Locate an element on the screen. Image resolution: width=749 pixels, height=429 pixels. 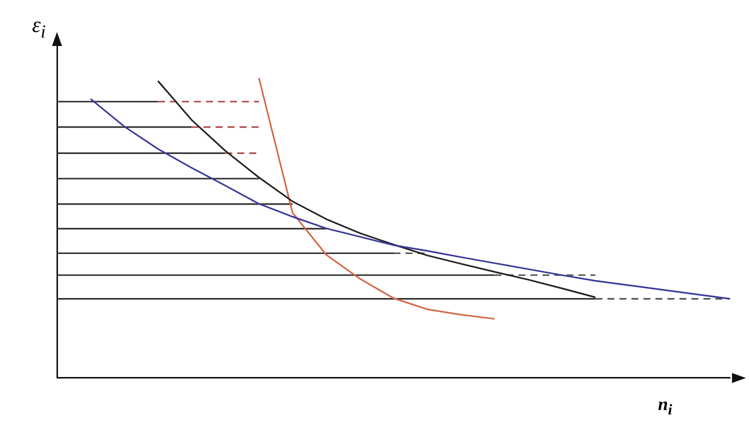
x-axis-title: n$_{i}$ is located at coordinates (665, 407).